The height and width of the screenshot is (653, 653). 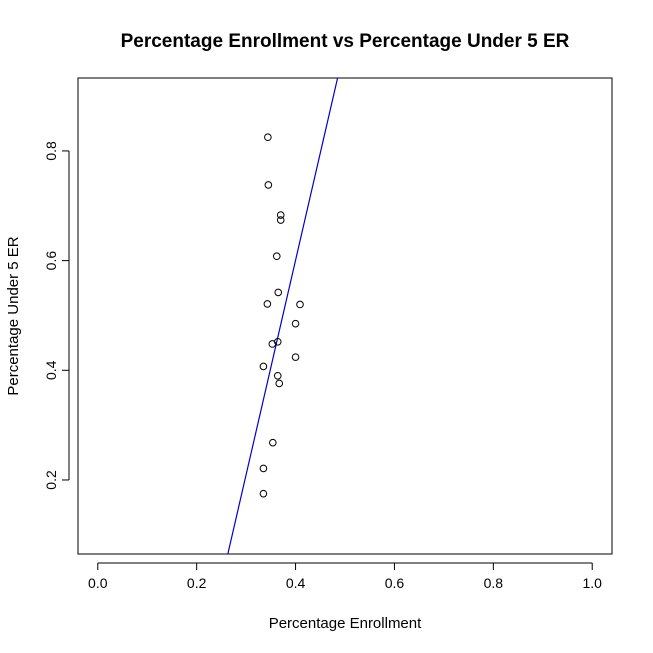 What do you see at coordinates (592, 583) in the screenshot?
I see `x-tick-label: 1.0` at bounding box center [592, 583].